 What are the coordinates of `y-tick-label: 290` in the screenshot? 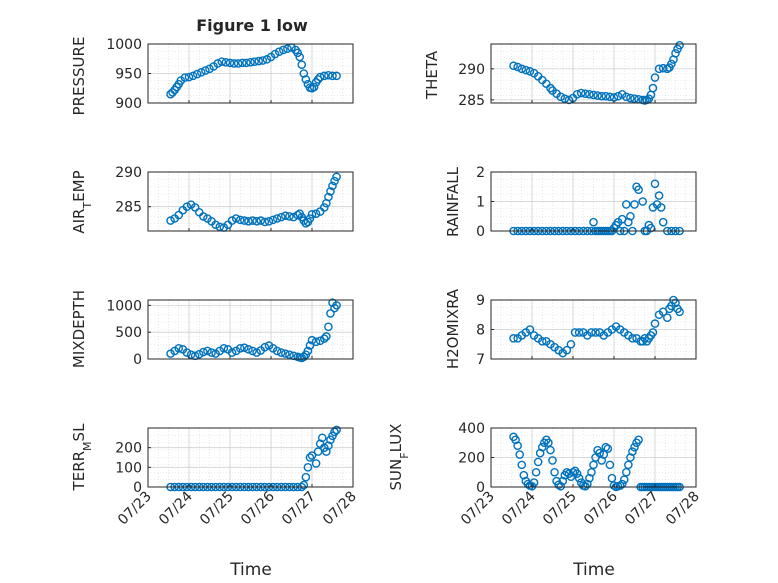 It's located at (471, 70).